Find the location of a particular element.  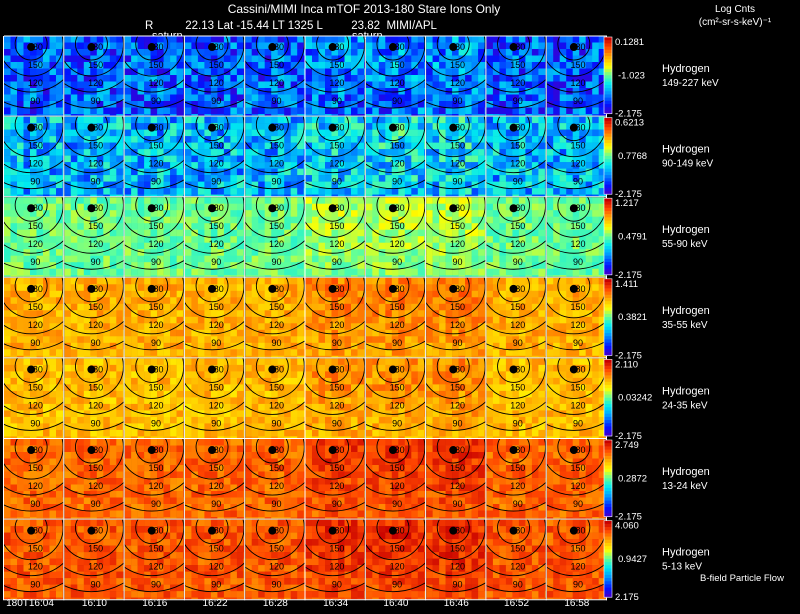

contour-label: 180 is located at coordinates (336, 128).